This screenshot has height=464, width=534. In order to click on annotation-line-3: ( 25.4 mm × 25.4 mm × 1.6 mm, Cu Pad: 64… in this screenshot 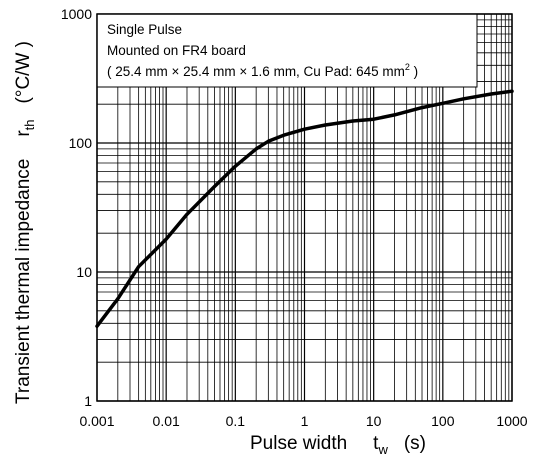, I will do `click(262, 70)`.